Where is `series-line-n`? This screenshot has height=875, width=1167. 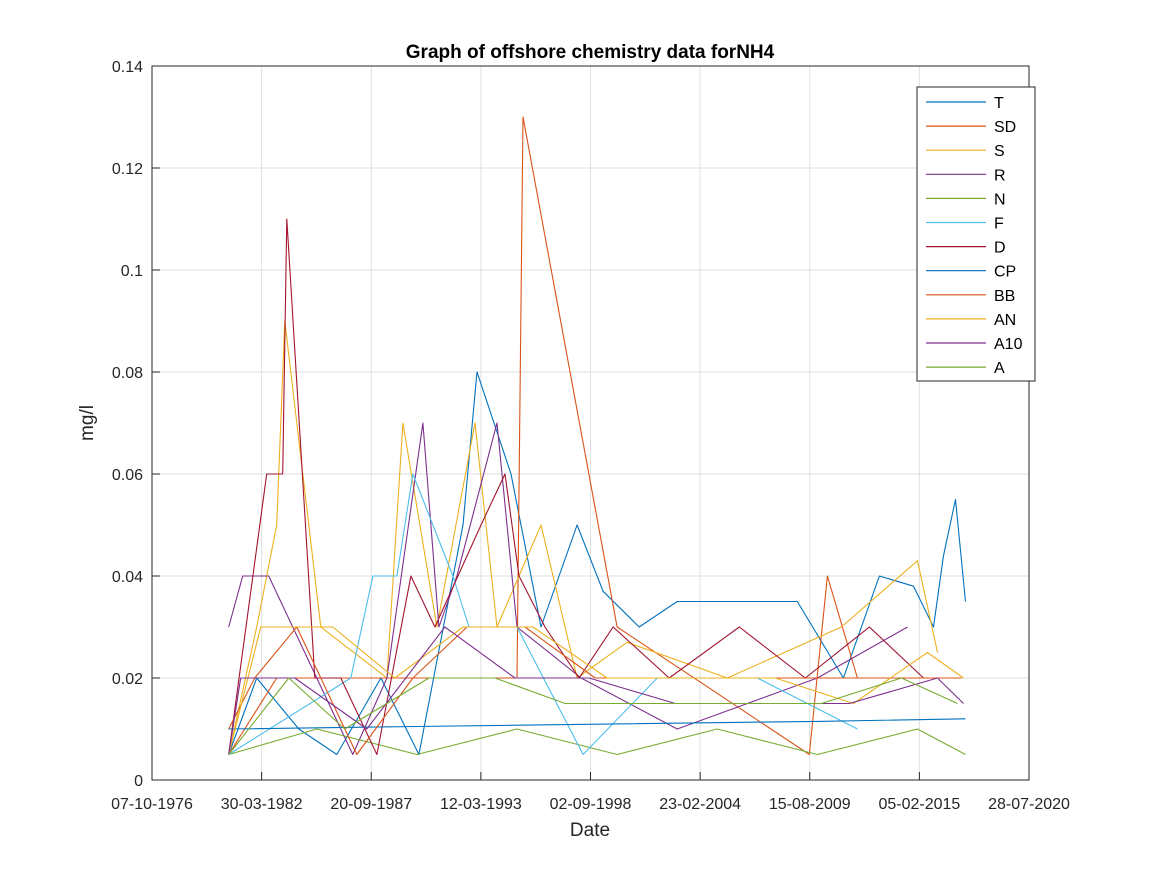
series-line-n is located at coordinates (597, 742).